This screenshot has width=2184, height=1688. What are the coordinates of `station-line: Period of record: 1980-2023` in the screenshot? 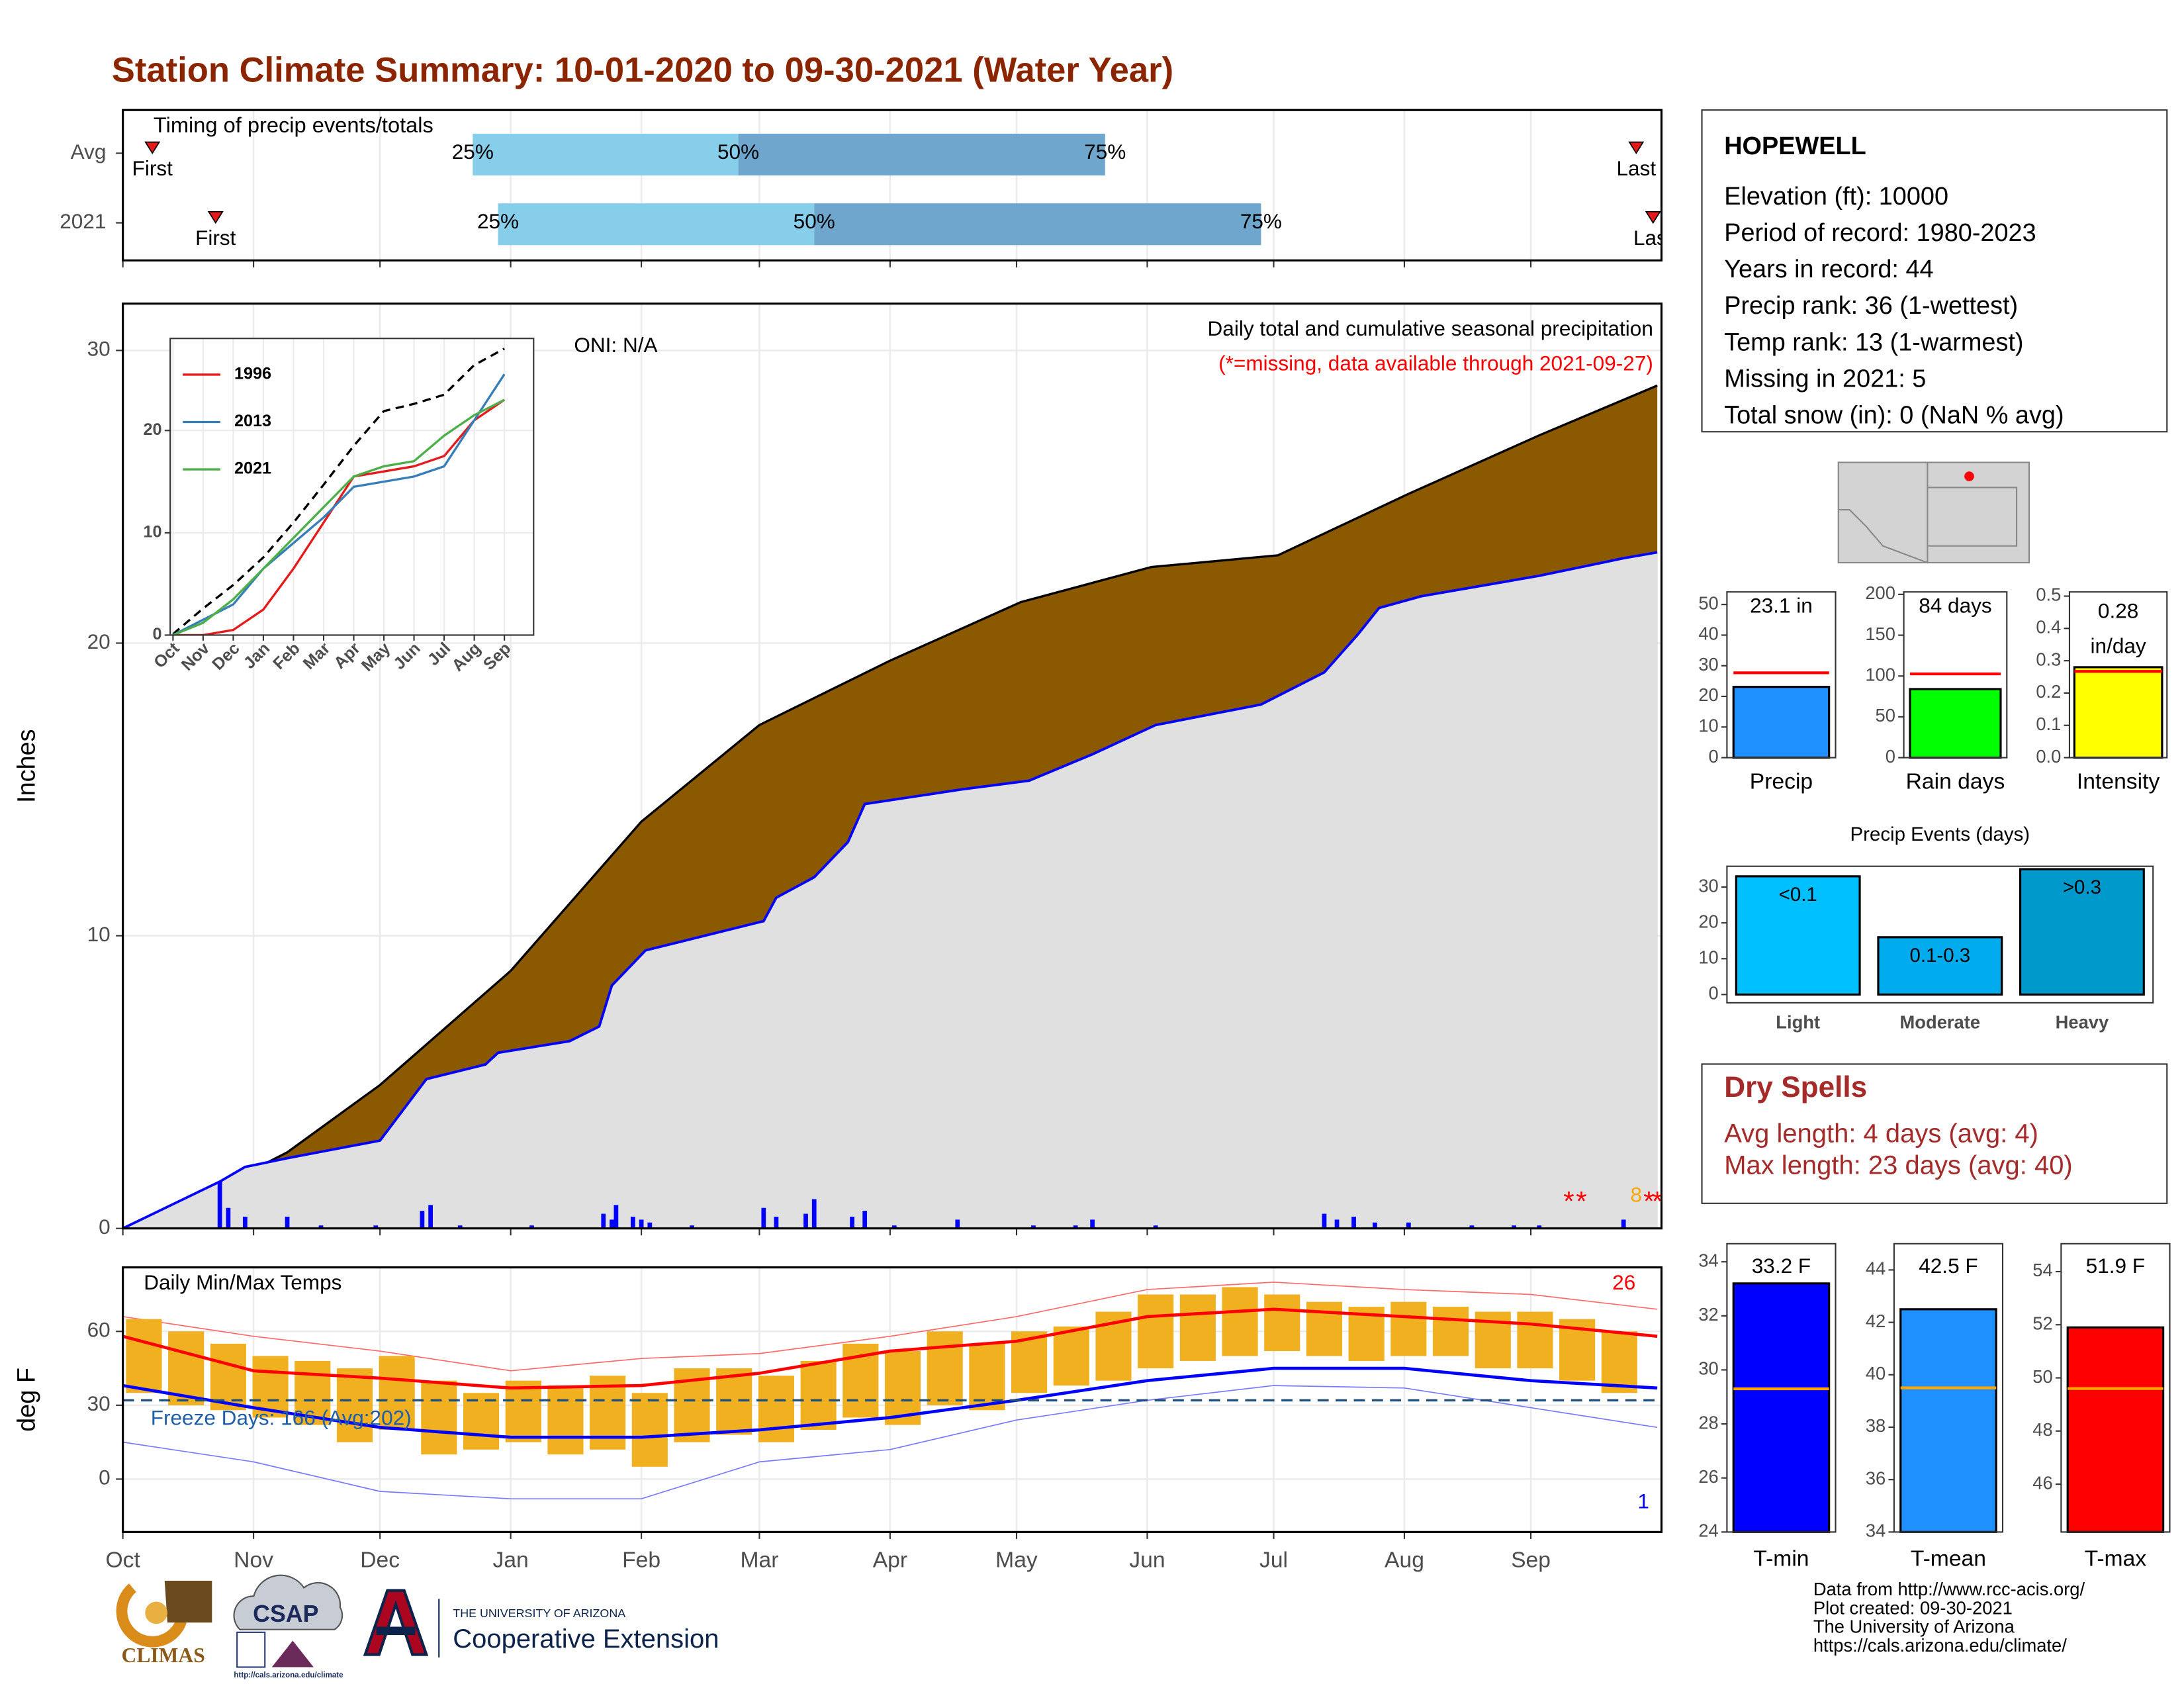 It's located at (1880, 233).